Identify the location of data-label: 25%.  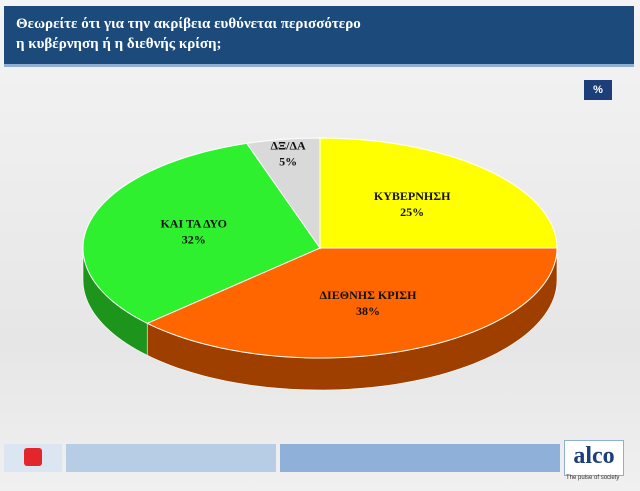
(412, 212).